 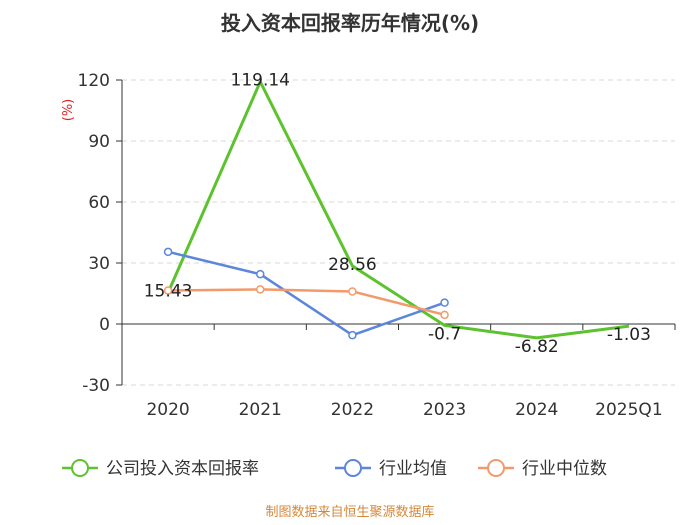 I want to click on data-label: -0.7, so click(x=444, y=334).